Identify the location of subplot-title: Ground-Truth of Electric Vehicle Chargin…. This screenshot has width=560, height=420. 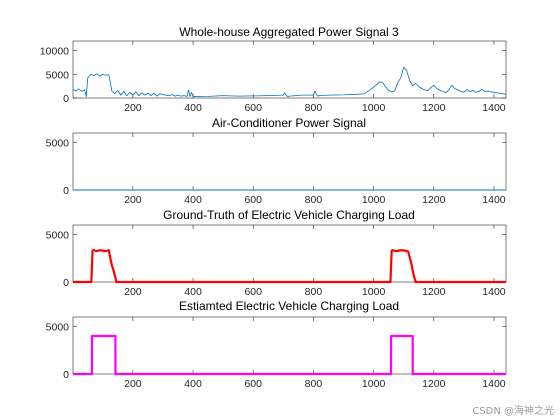
(289, 215).